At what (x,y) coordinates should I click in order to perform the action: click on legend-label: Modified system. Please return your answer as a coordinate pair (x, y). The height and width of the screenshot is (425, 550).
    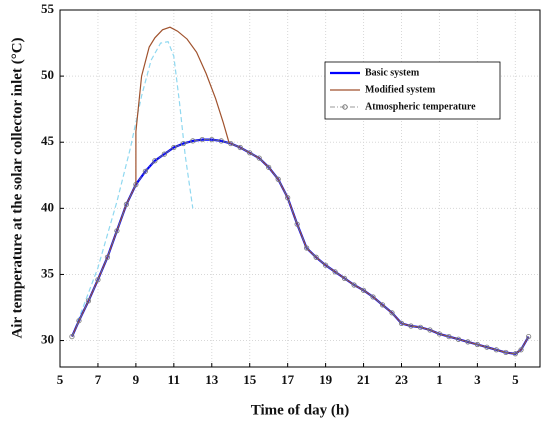
    Looking at the image, I should click on (400, 89).